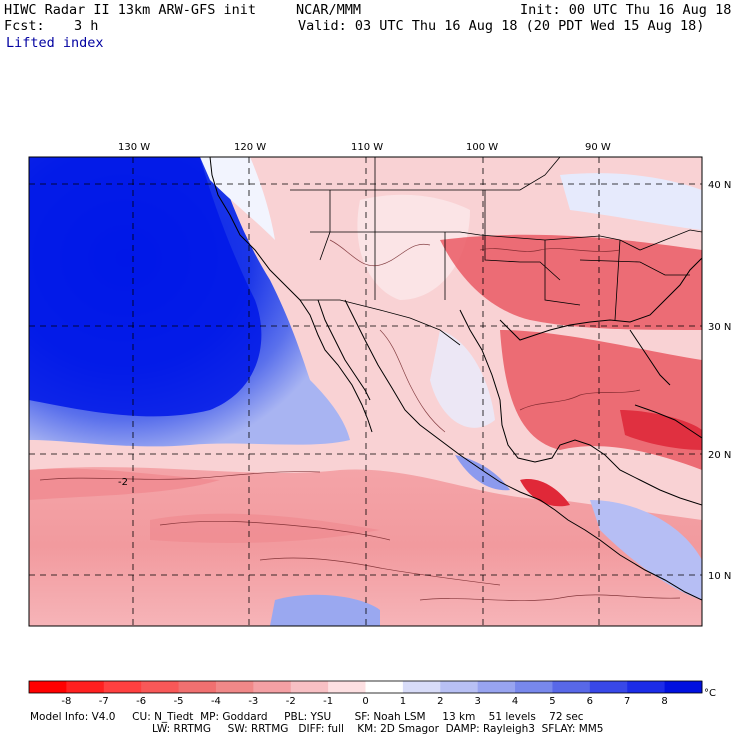  What do you see at coordinates (367, 147) in the screenshot?
I see `lon-label-110w: 110 W` at bounding box center [367, 147].